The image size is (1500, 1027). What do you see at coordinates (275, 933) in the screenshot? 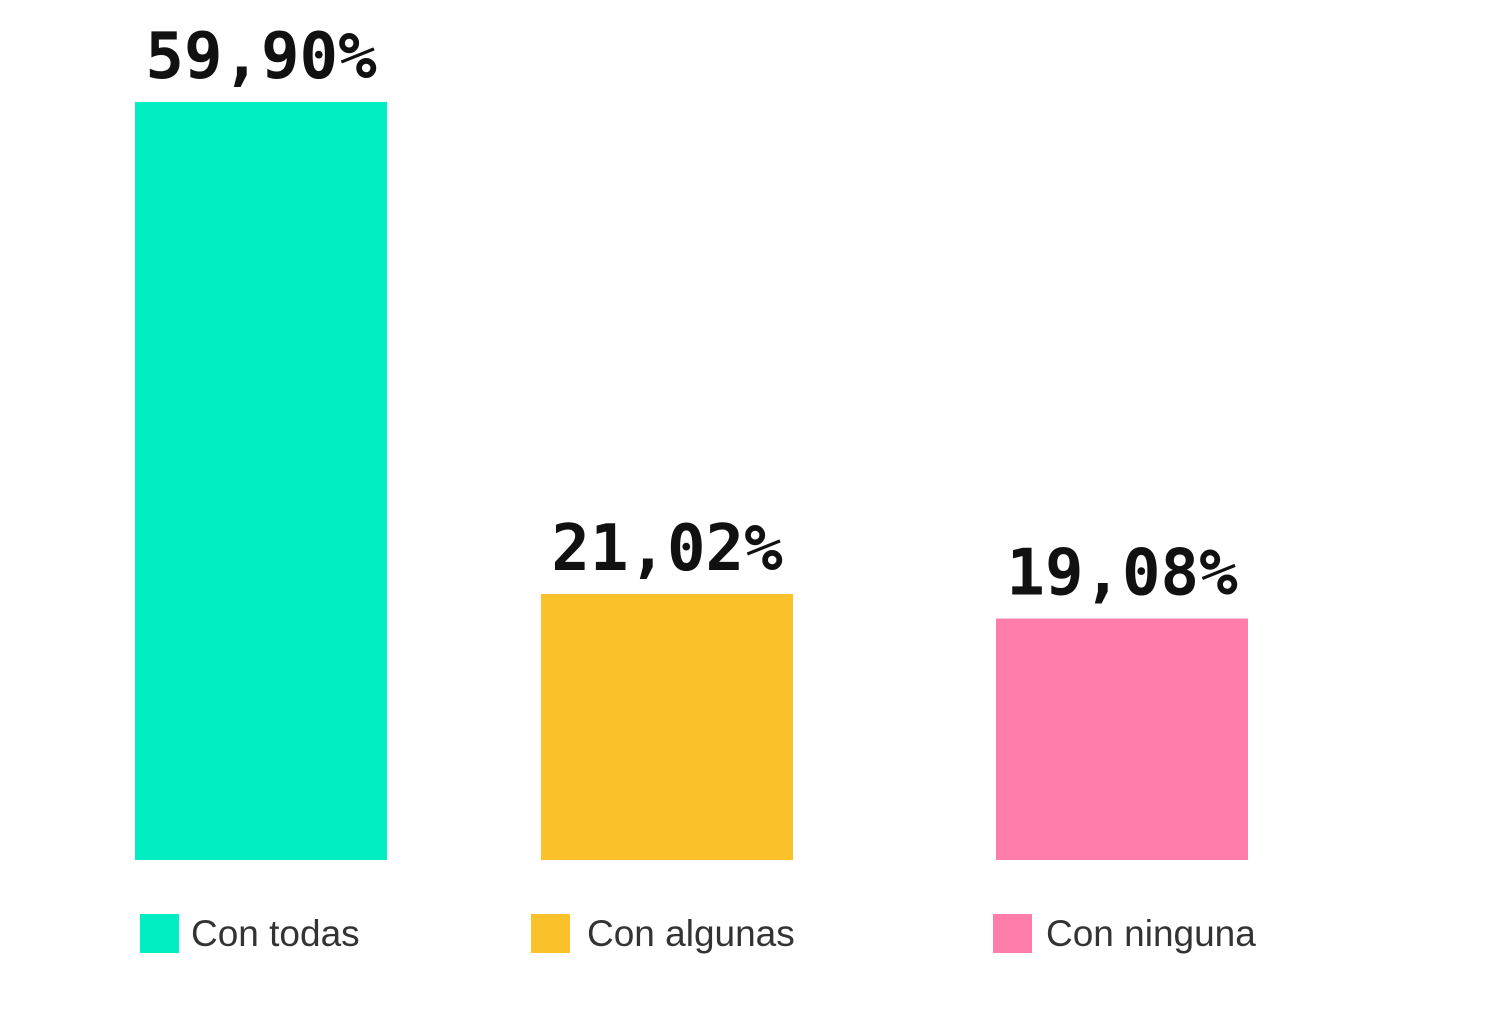
I see `legend-label-1: Con todas` at bounding box center [275, 933].